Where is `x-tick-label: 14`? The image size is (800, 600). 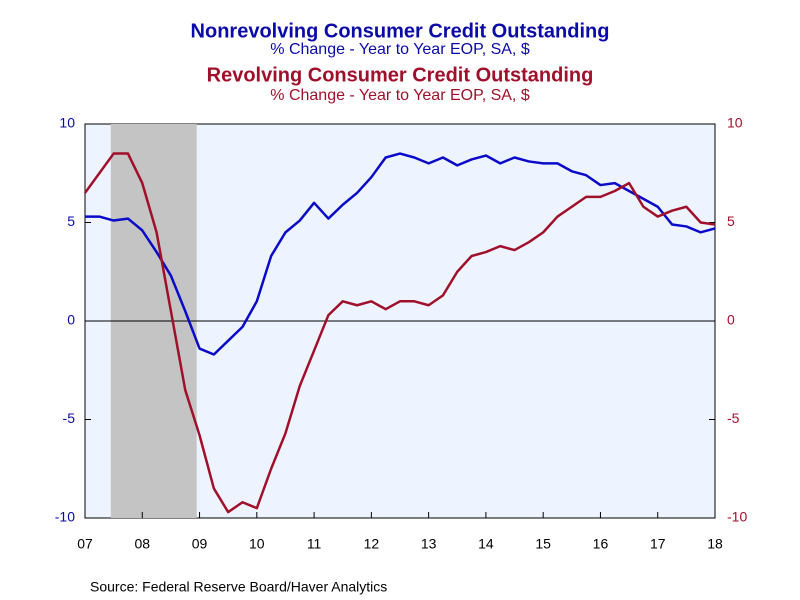 x-tick-label: 14 is located at coordinates (486, 544).